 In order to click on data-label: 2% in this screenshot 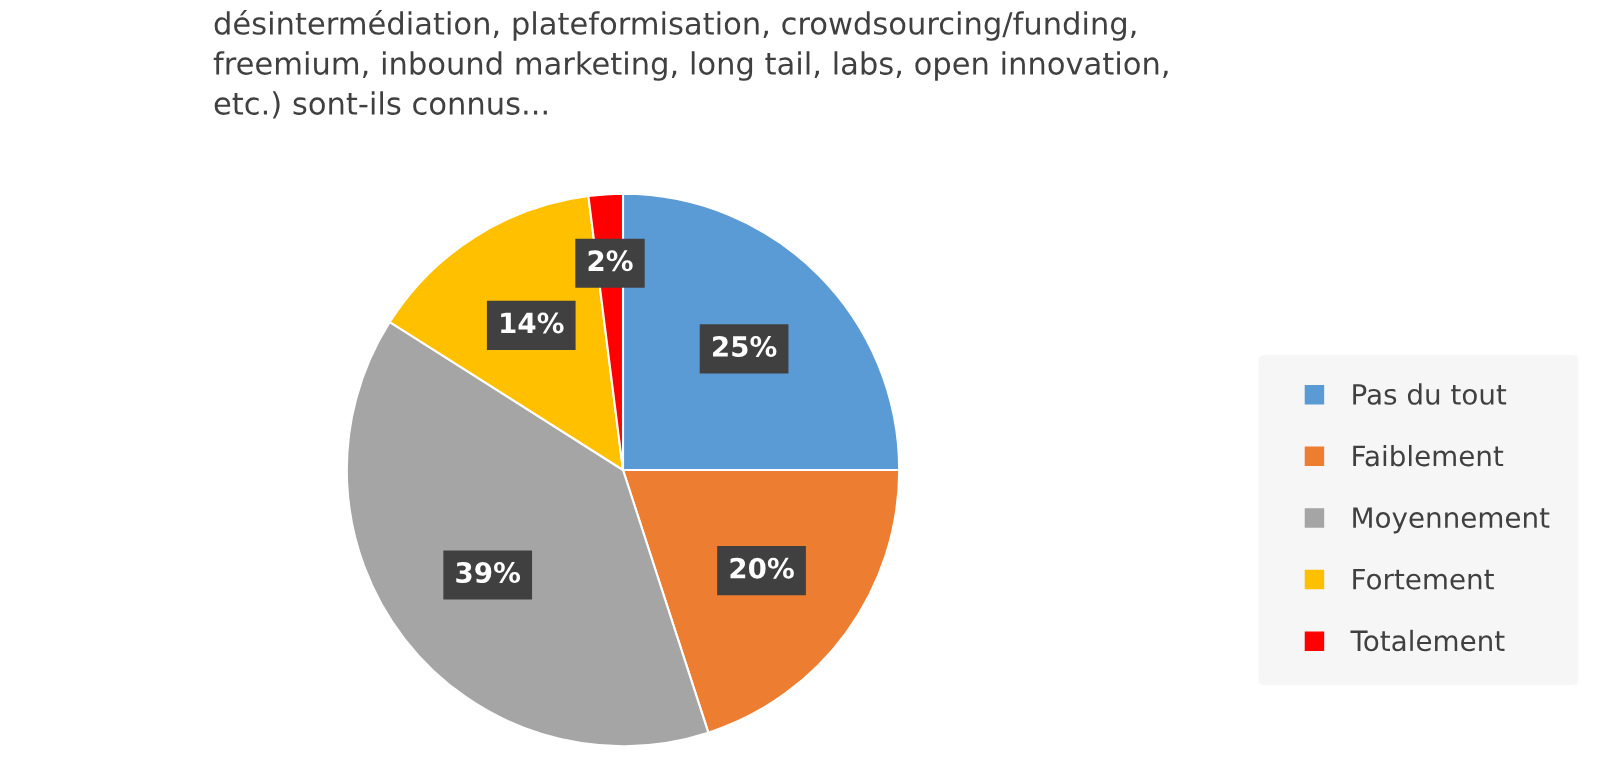, I will do `click(610, 261)`.